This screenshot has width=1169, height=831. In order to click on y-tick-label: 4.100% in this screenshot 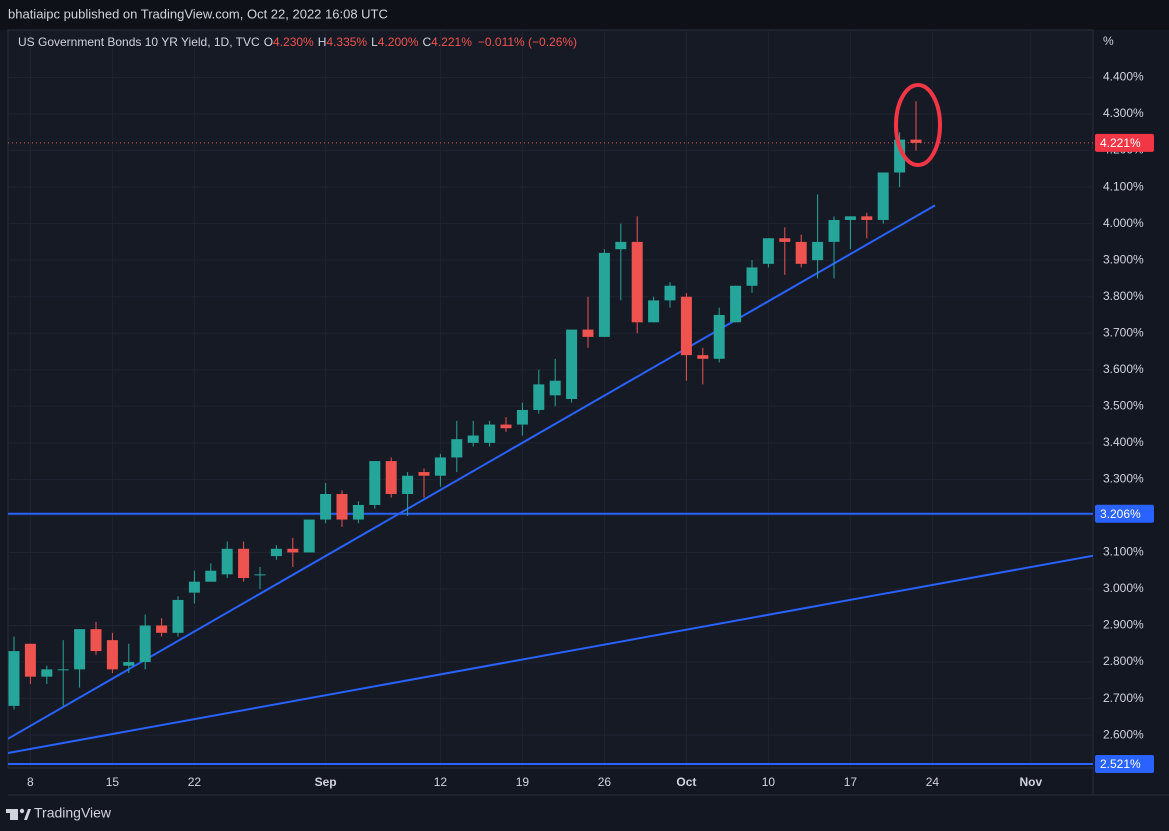, I will do `click(1123, 186)`.